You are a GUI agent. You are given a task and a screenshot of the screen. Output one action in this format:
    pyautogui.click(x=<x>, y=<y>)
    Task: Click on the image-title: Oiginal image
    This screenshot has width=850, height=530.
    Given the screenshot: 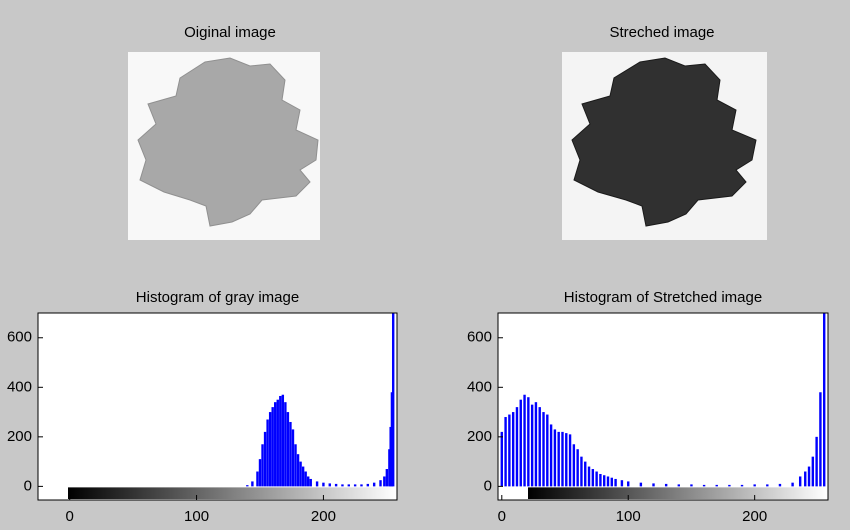 What is the action you would take?
    pyautogui.click(x=230, y=32)
    